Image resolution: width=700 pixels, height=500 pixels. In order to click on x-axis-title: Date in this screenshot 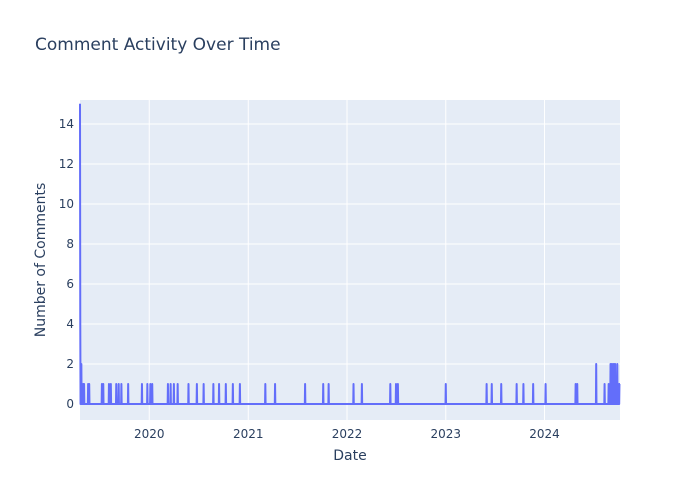, I will do `click(349, 456)`.